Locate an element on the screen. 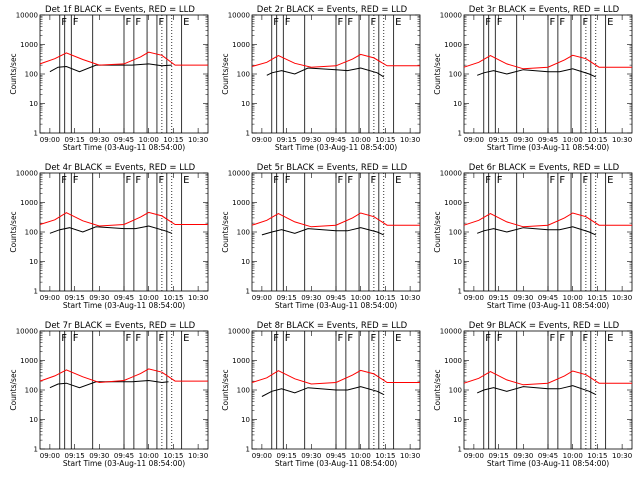 This screenshot has width=640, height=480. panel-title: Det 7r BLACK = Events, RED = LLD is located at coordinates (120, 326).